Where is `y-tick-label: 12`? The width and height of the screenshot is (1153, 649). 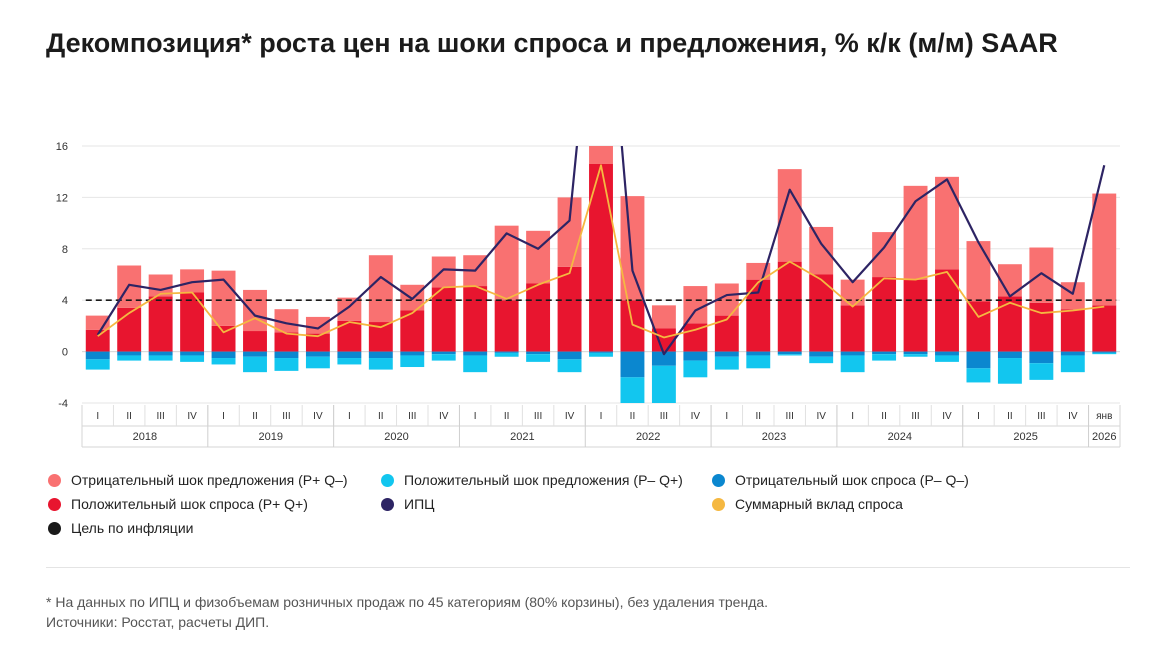 y-tick-label: 12 is located at coordinates (62, 198).